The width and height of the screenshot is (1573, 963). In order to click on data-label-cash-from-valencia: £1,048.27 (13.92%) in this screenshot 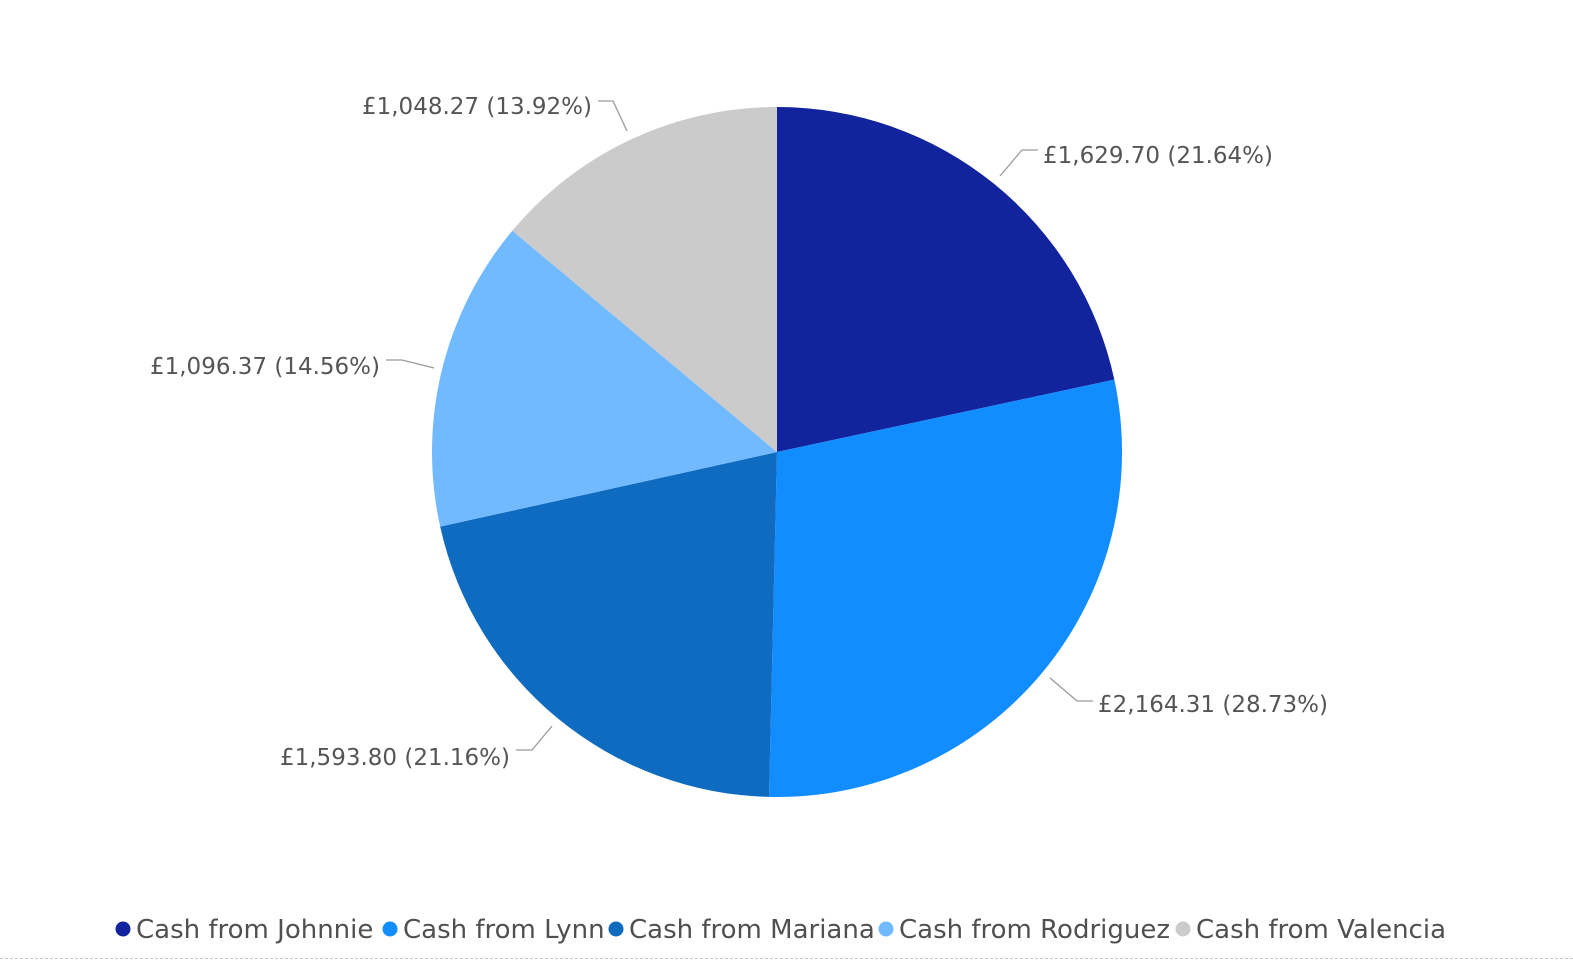, I will do `click(477, 107)`.